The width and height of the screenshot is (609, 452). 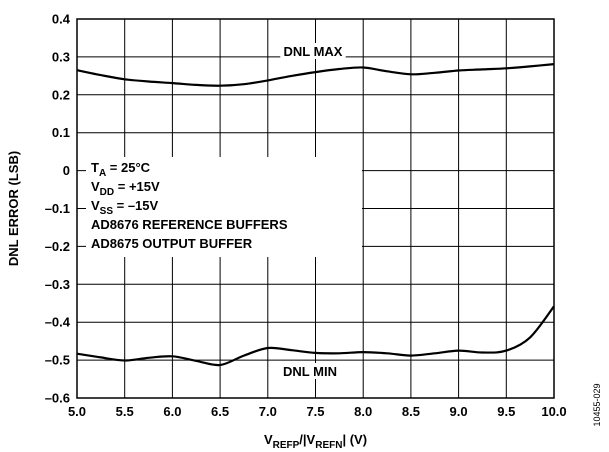 I want to click on y-tick-label: –0.3, so click(x=57, y=284).